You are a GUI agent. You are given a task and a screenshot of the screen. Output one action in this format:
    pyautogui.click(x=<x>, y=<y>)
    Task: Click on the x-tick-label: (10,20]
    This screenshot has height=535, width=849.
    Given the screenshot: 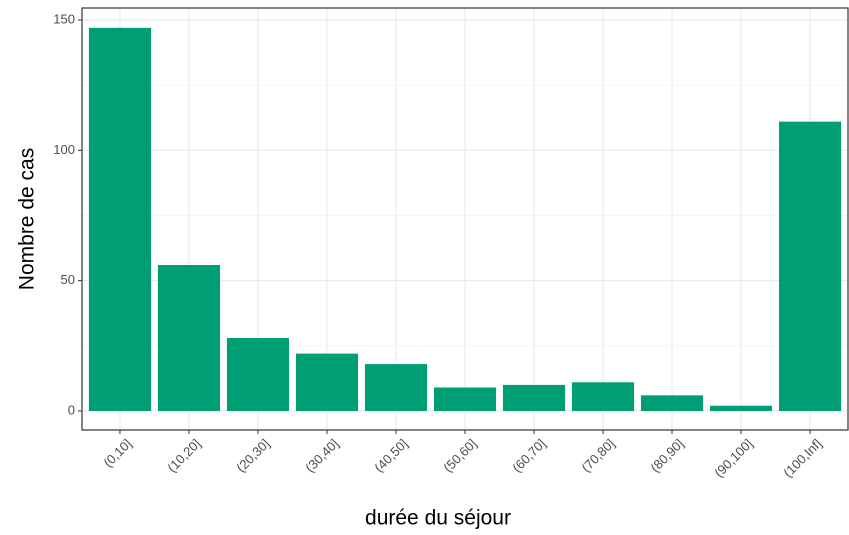 What is the action you would take?
    pyautogui.click(x=183, y=455)
    